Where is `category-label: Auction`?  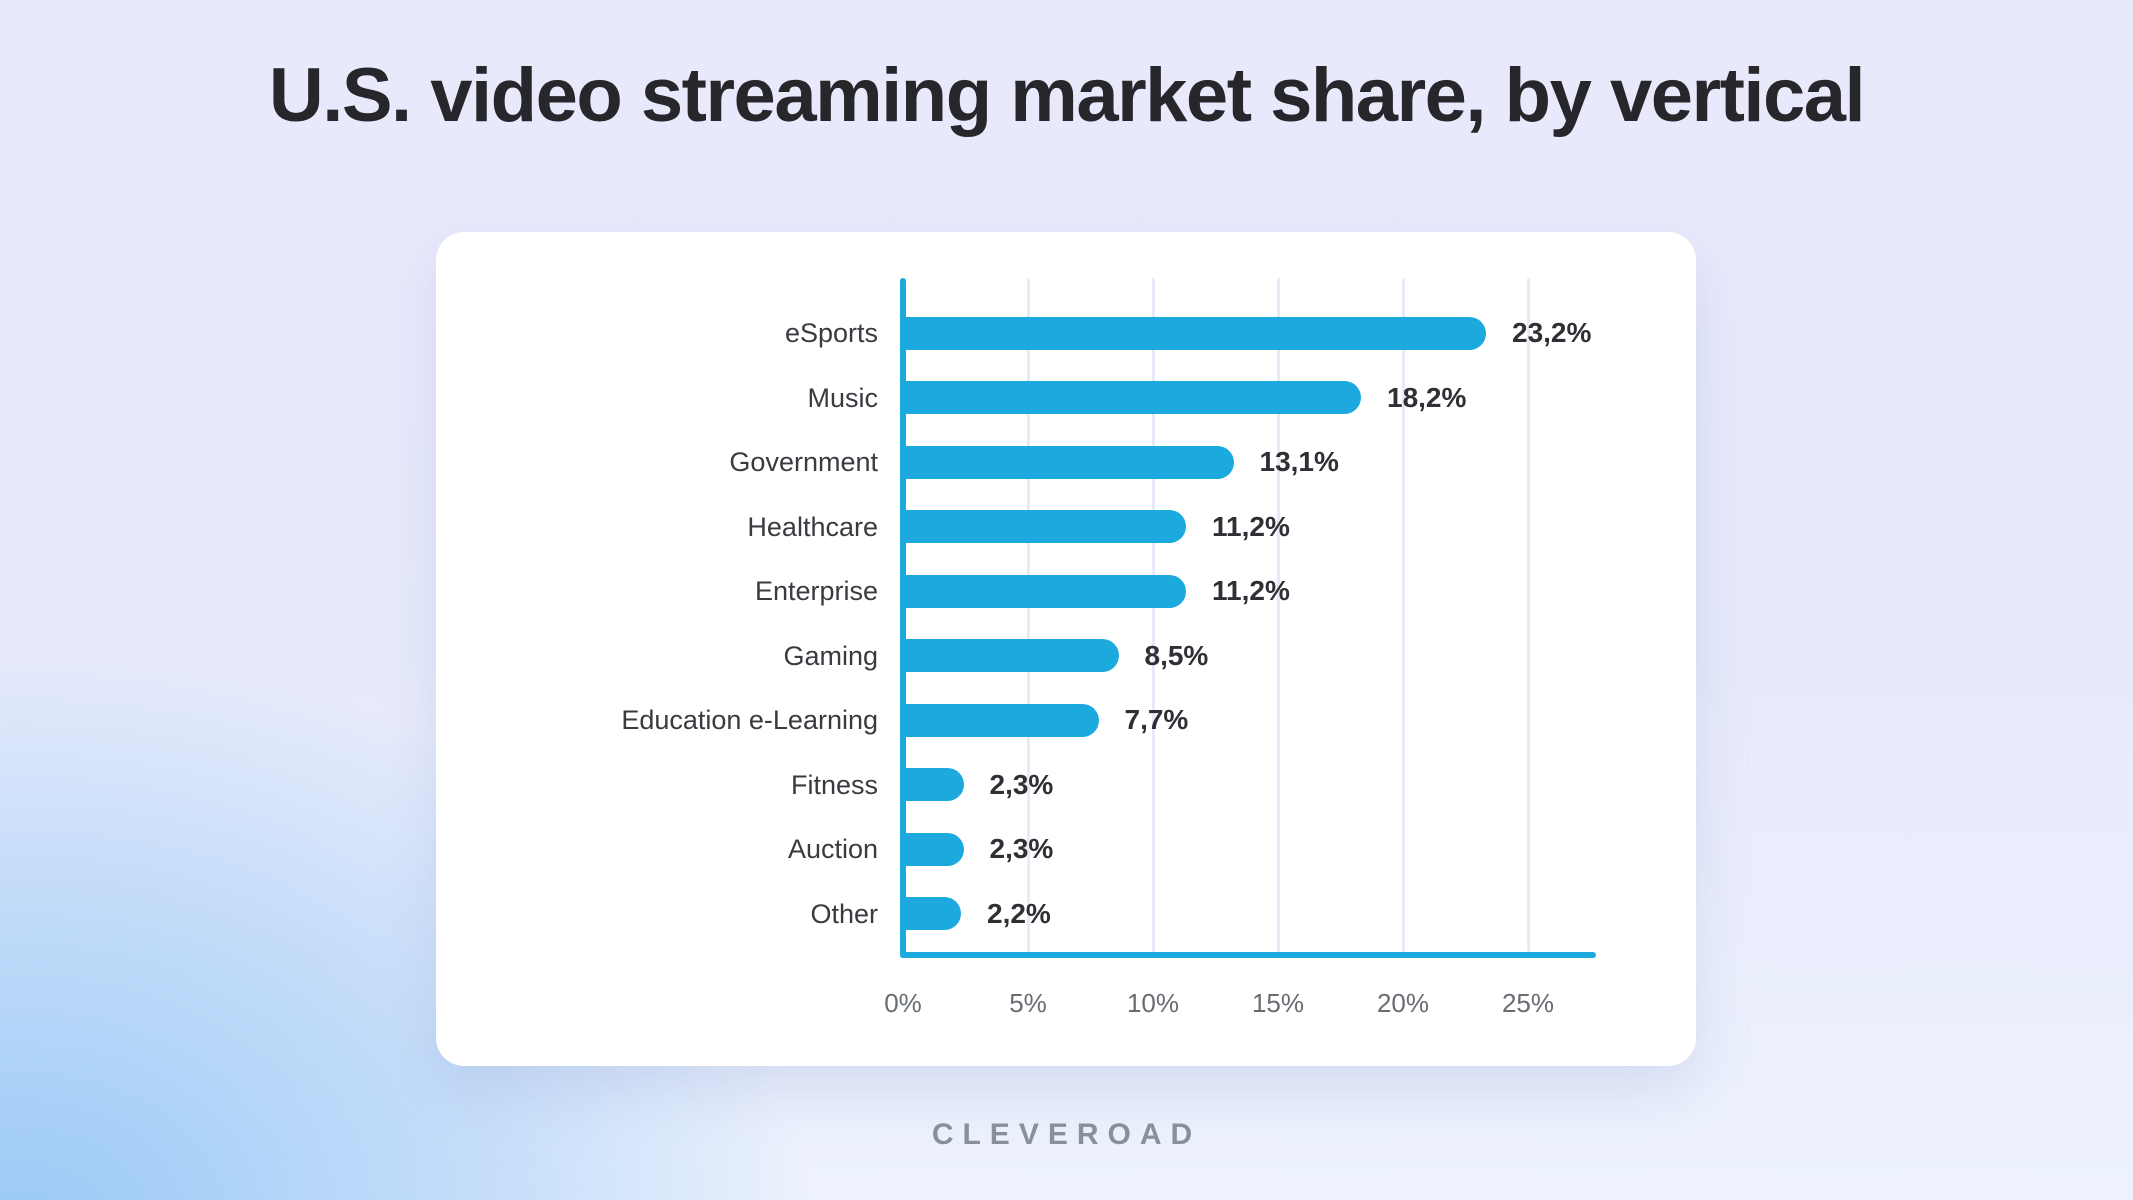 category-label: Auction is located at coordinates (832, 849).